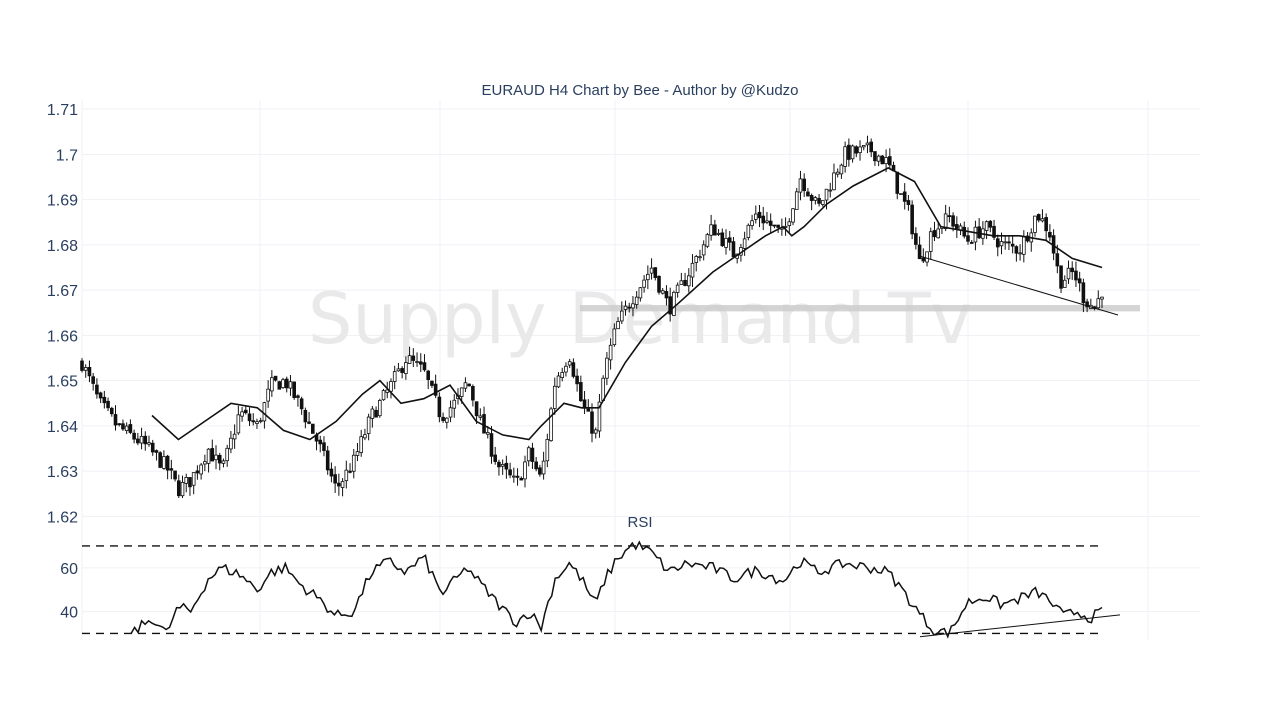  I want to click on price-tick-label: 1.64, so click(62, 427).